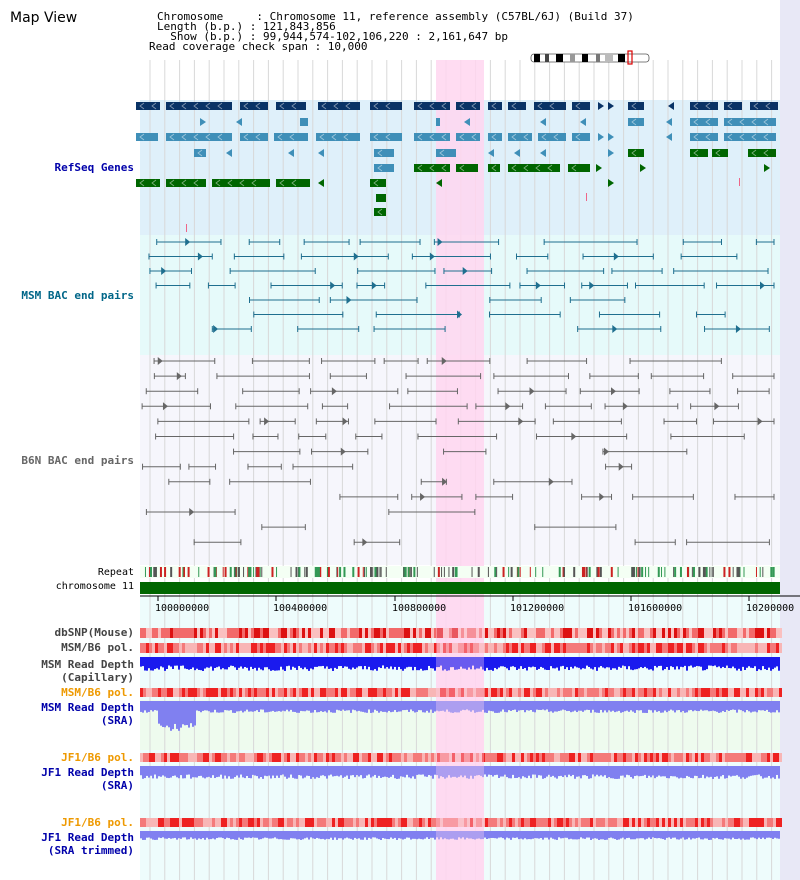 The height and width of the screenshot is (880, 800). What do you see at coordinates (87, 714) in the screenshot?
I see `track-label-msm-depth-sra: MSM Read Depth (SRA)` at bounding box center [87, 714].